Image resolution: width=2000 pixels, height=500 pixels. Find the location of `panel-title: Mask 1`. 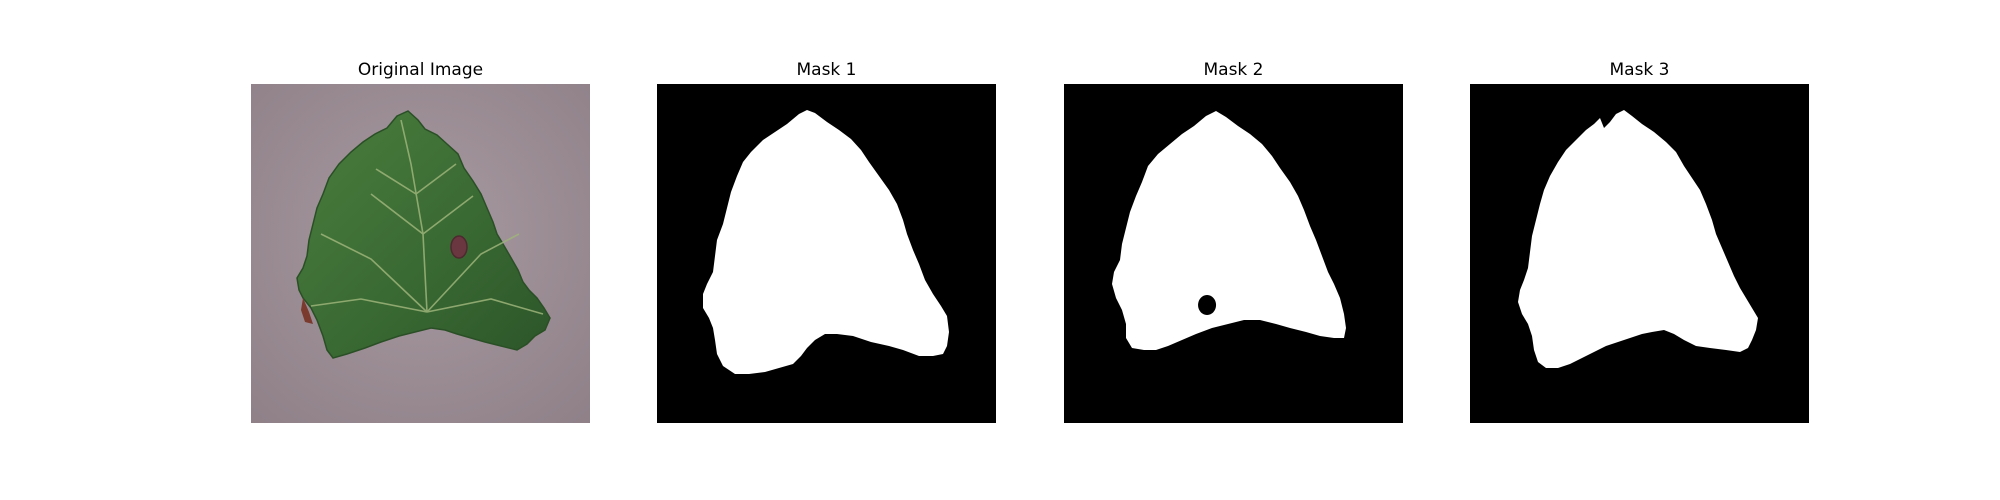

panel-title: Mask 1 is located at coordinates (826, 70).